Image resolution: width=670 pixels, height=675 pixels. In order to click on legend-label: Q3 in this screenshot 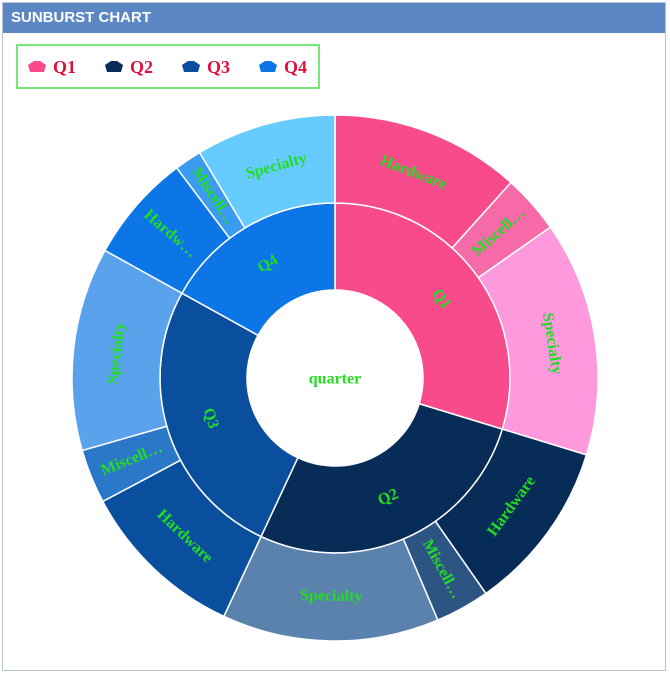, I will do `click(218, 67)`.